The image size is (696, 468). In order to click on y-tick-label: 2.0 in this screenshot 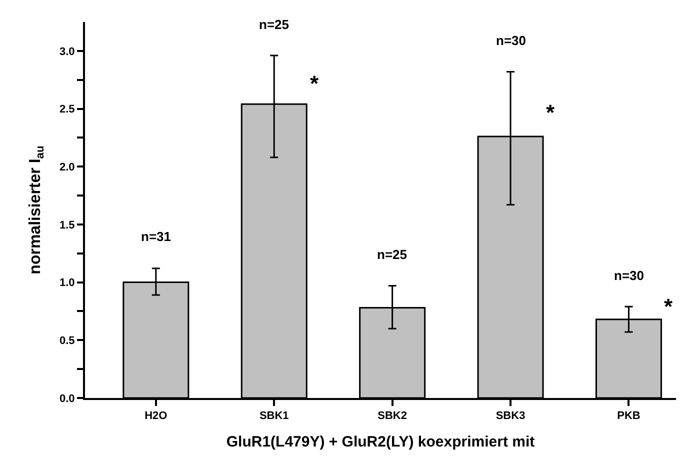, I will do `click(67, 167)`.